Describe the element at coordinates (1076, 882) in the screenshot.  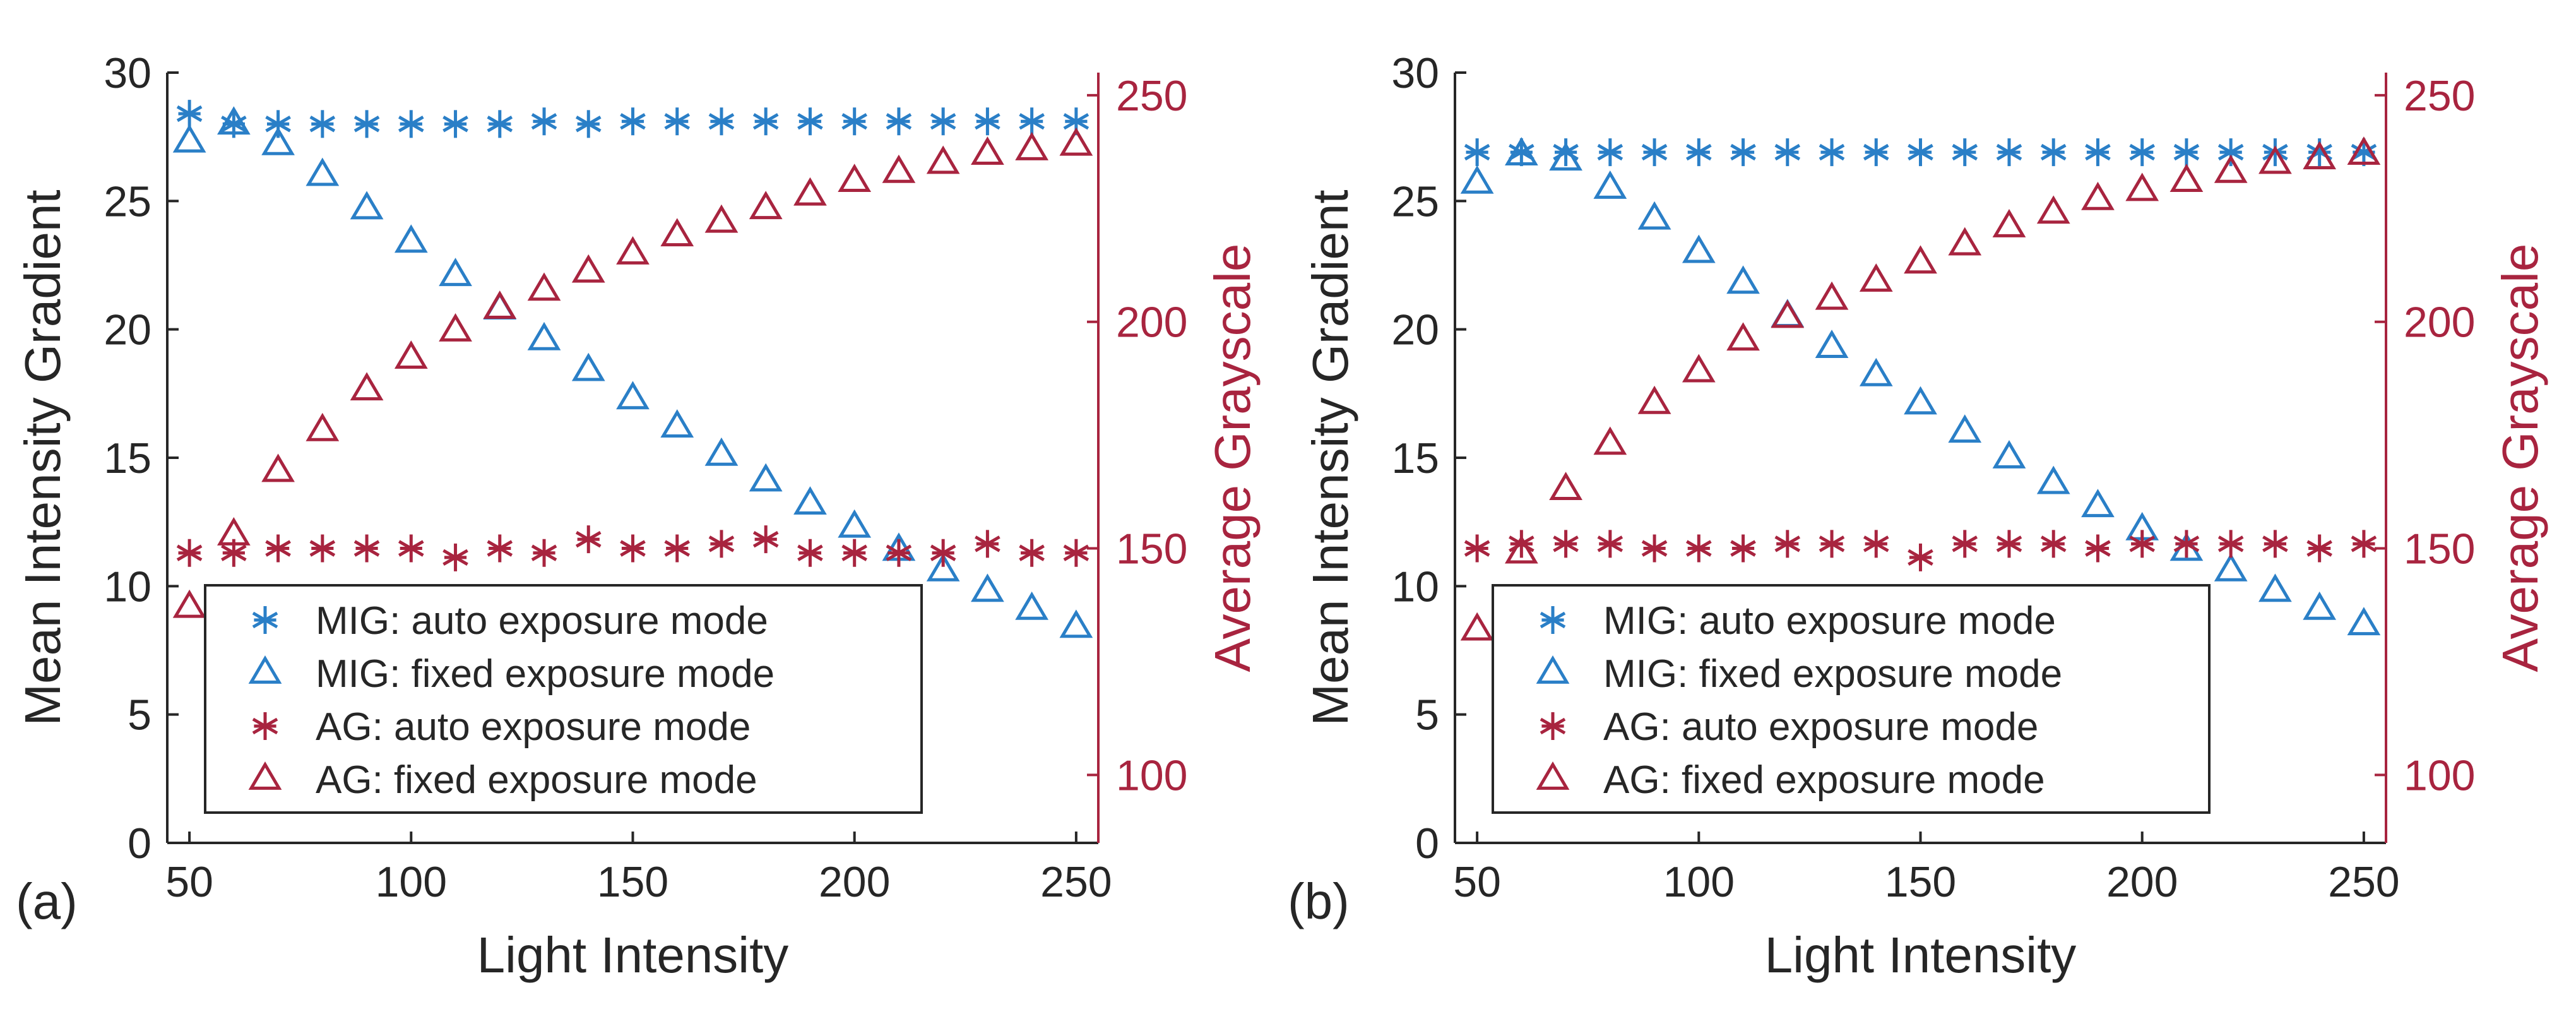
I see `x-tick-label: 250` at that location.